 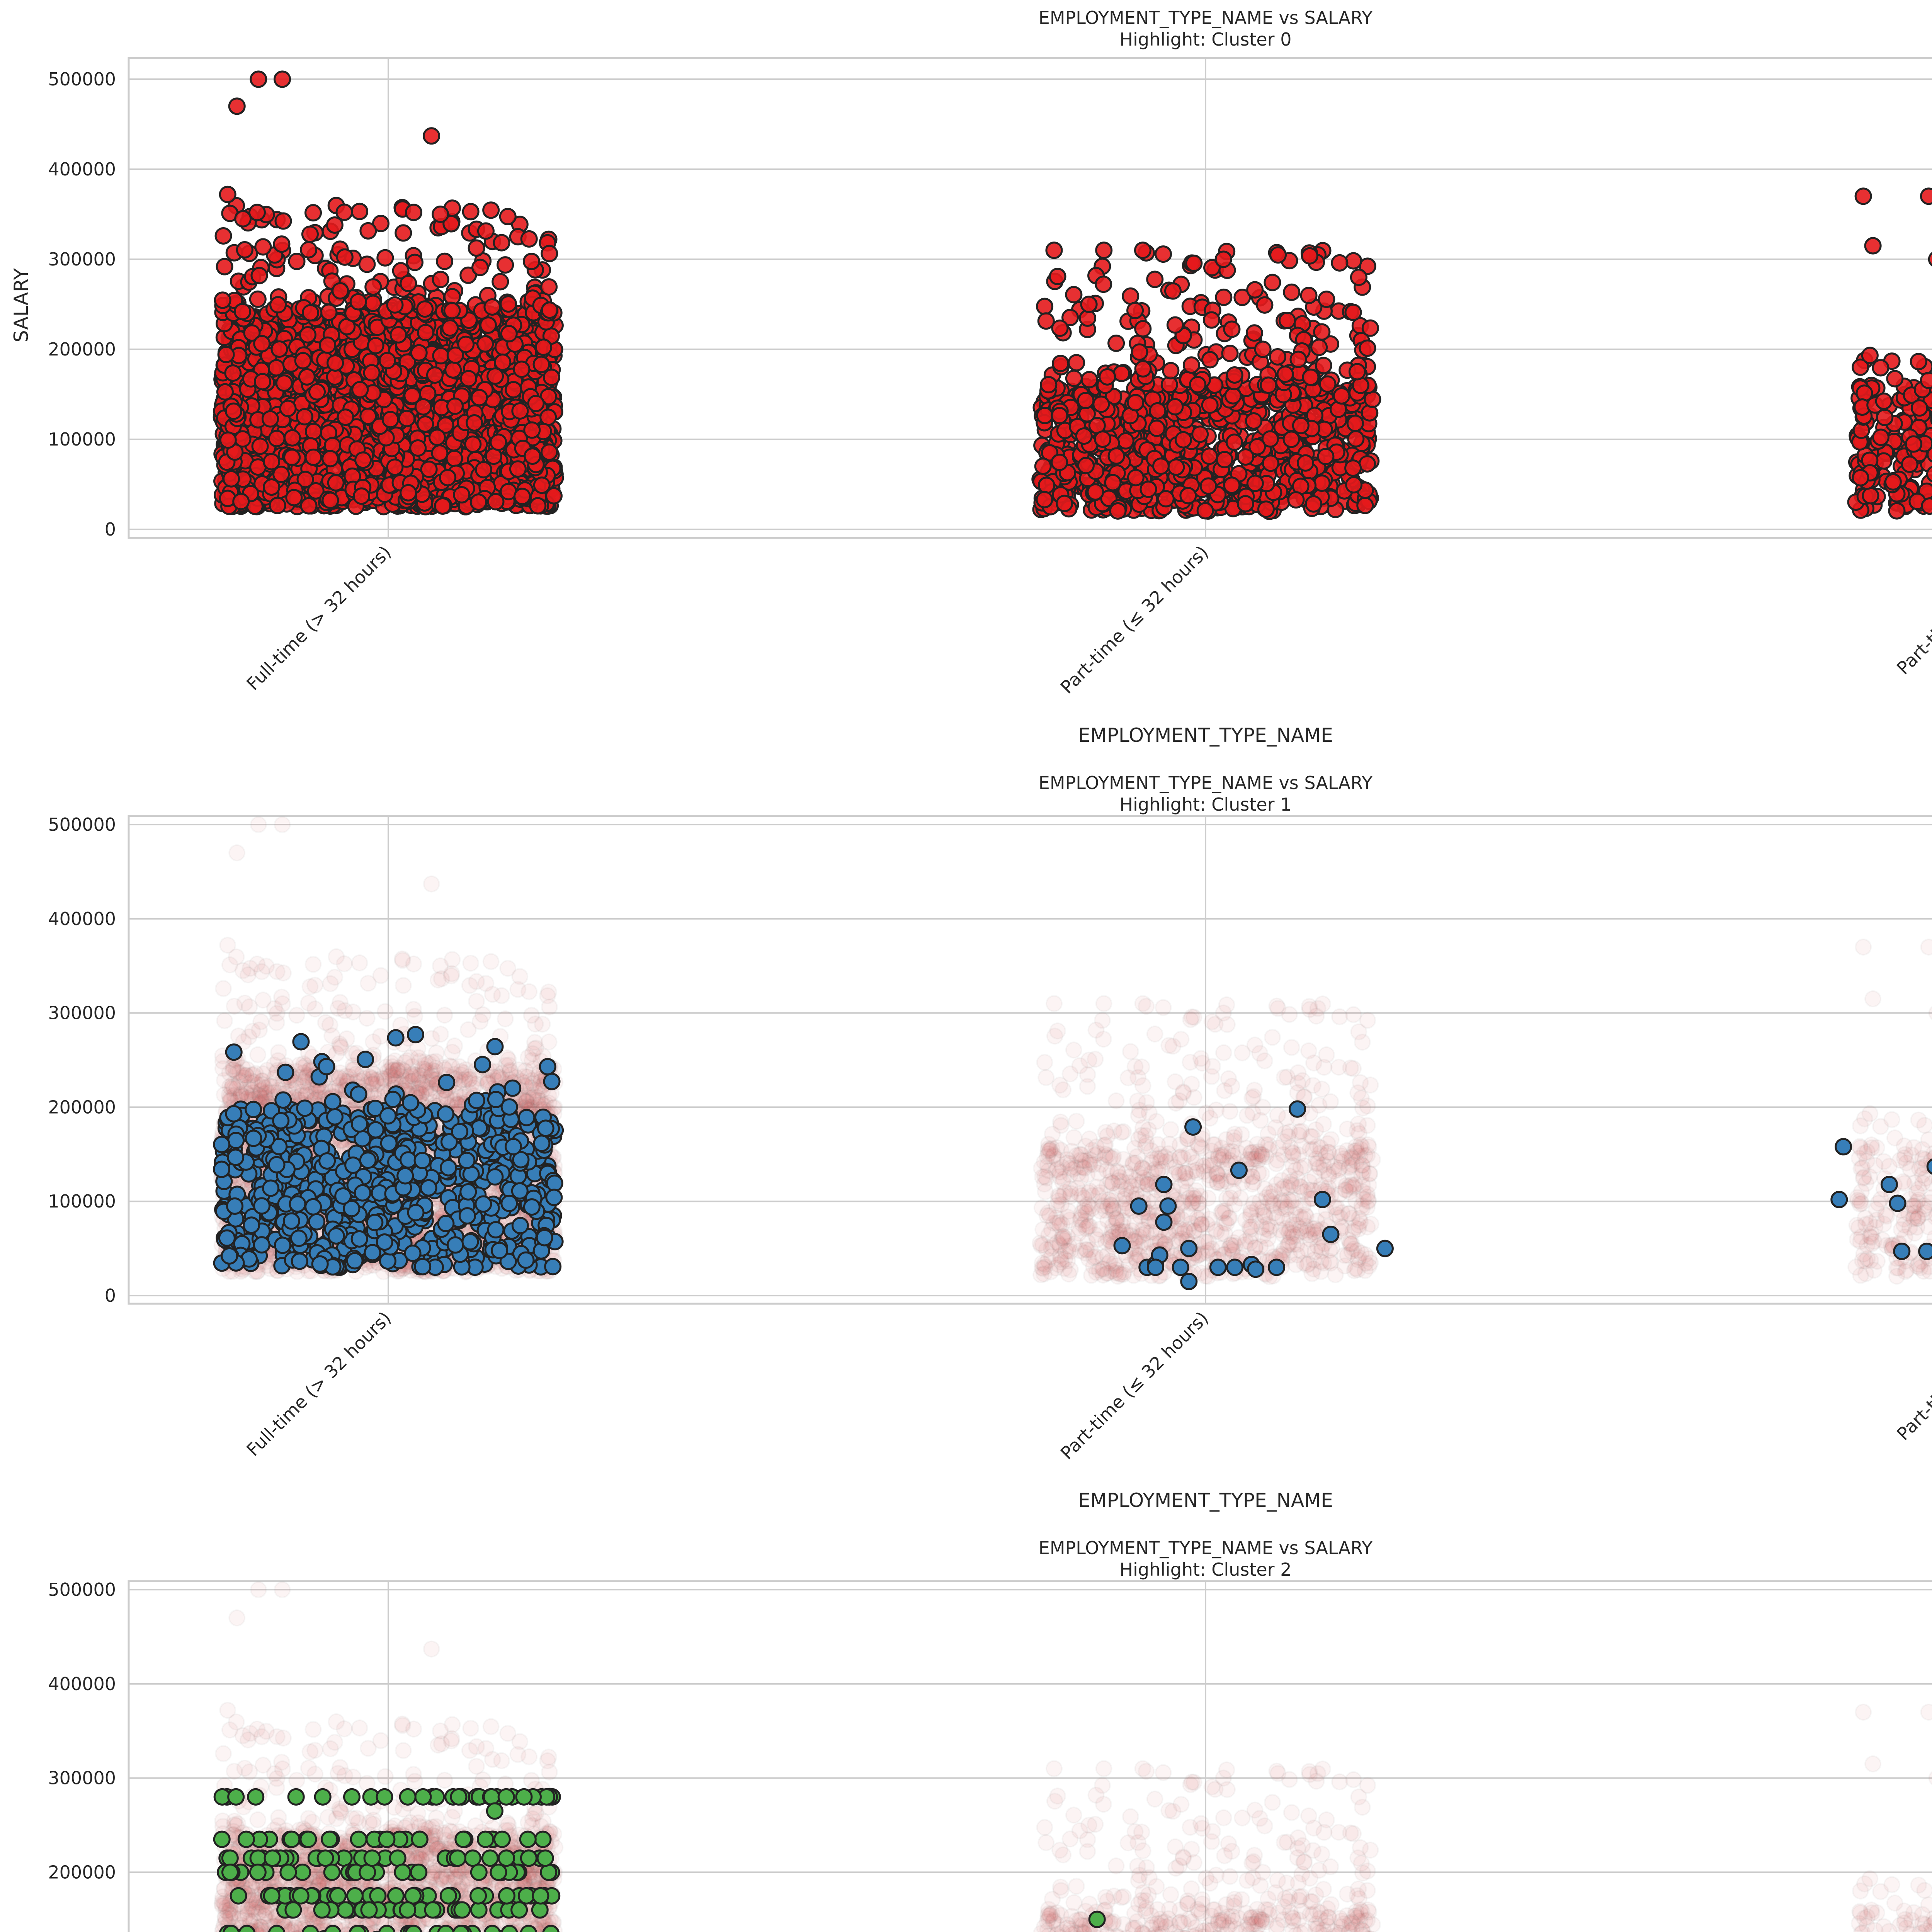 I want to click on x-tick-label: Full-time (> 32 hours), so click(x=319, y=618).